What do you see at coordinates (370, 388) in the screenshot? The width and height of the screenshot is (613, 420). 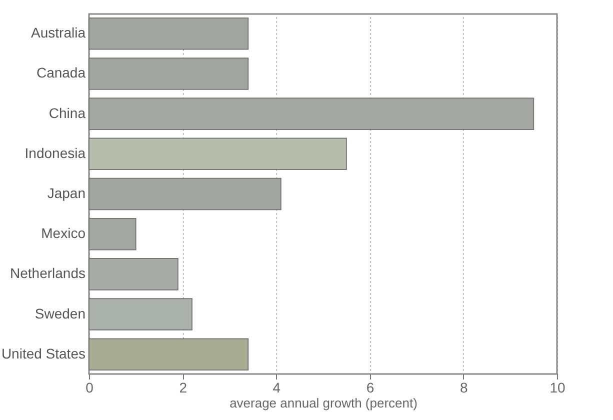 I see `x-tick-label: 6` at bounding box center [370, 388].